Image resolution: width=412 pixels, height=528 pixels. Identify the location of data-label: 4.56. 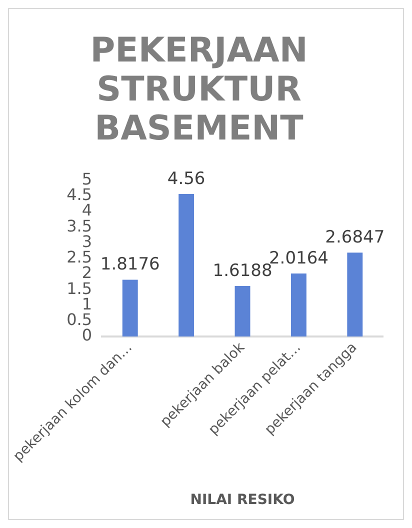
(186, 178).